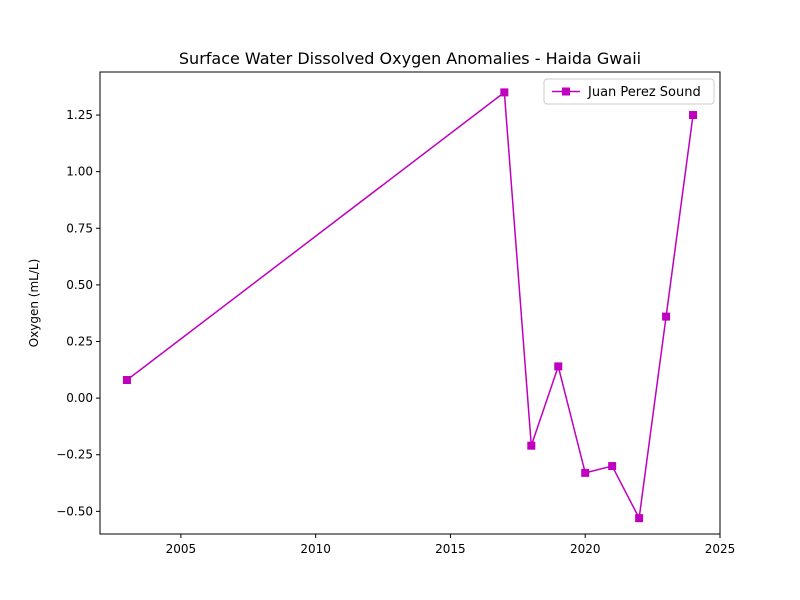  I want to click on x-tick-label: 2020, so click(585, 549).